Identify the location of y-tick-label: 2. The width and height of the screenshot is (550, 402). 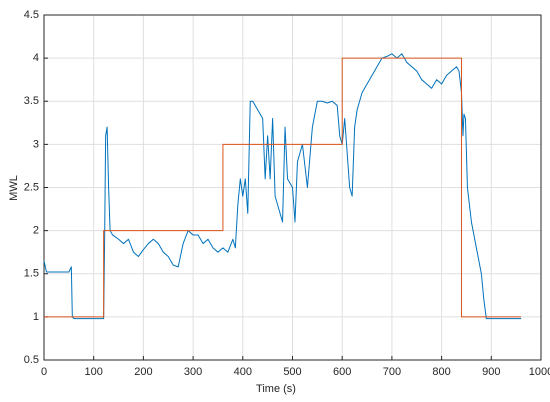
(36, 231).